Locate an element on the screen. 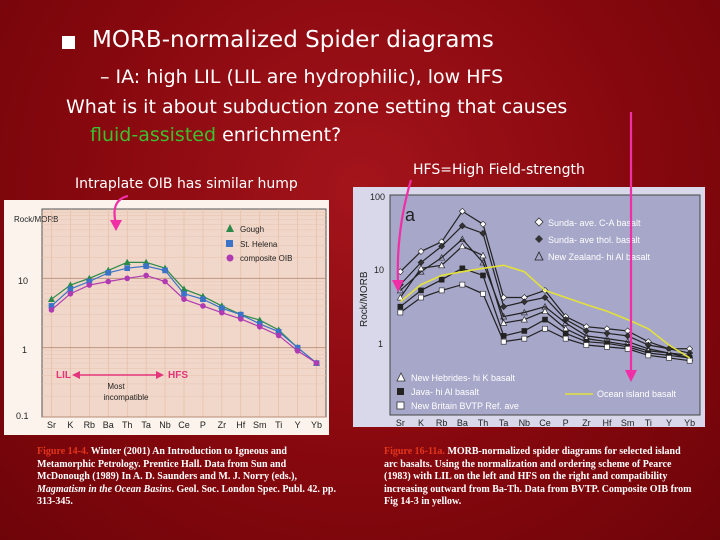 Image resolution: width=720 pixels, height=540 pixels. right-point-new-hebrides-hi-k-basalt-th is located at coordinates (483, 255).